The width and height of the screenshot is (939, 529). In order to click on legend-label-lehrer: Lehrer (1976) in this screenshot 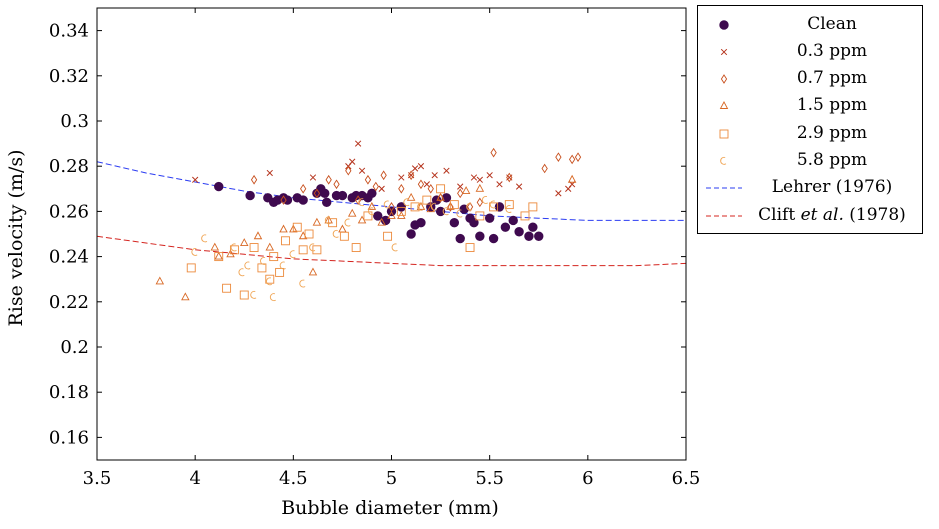, I will do `click(832, 187)`.